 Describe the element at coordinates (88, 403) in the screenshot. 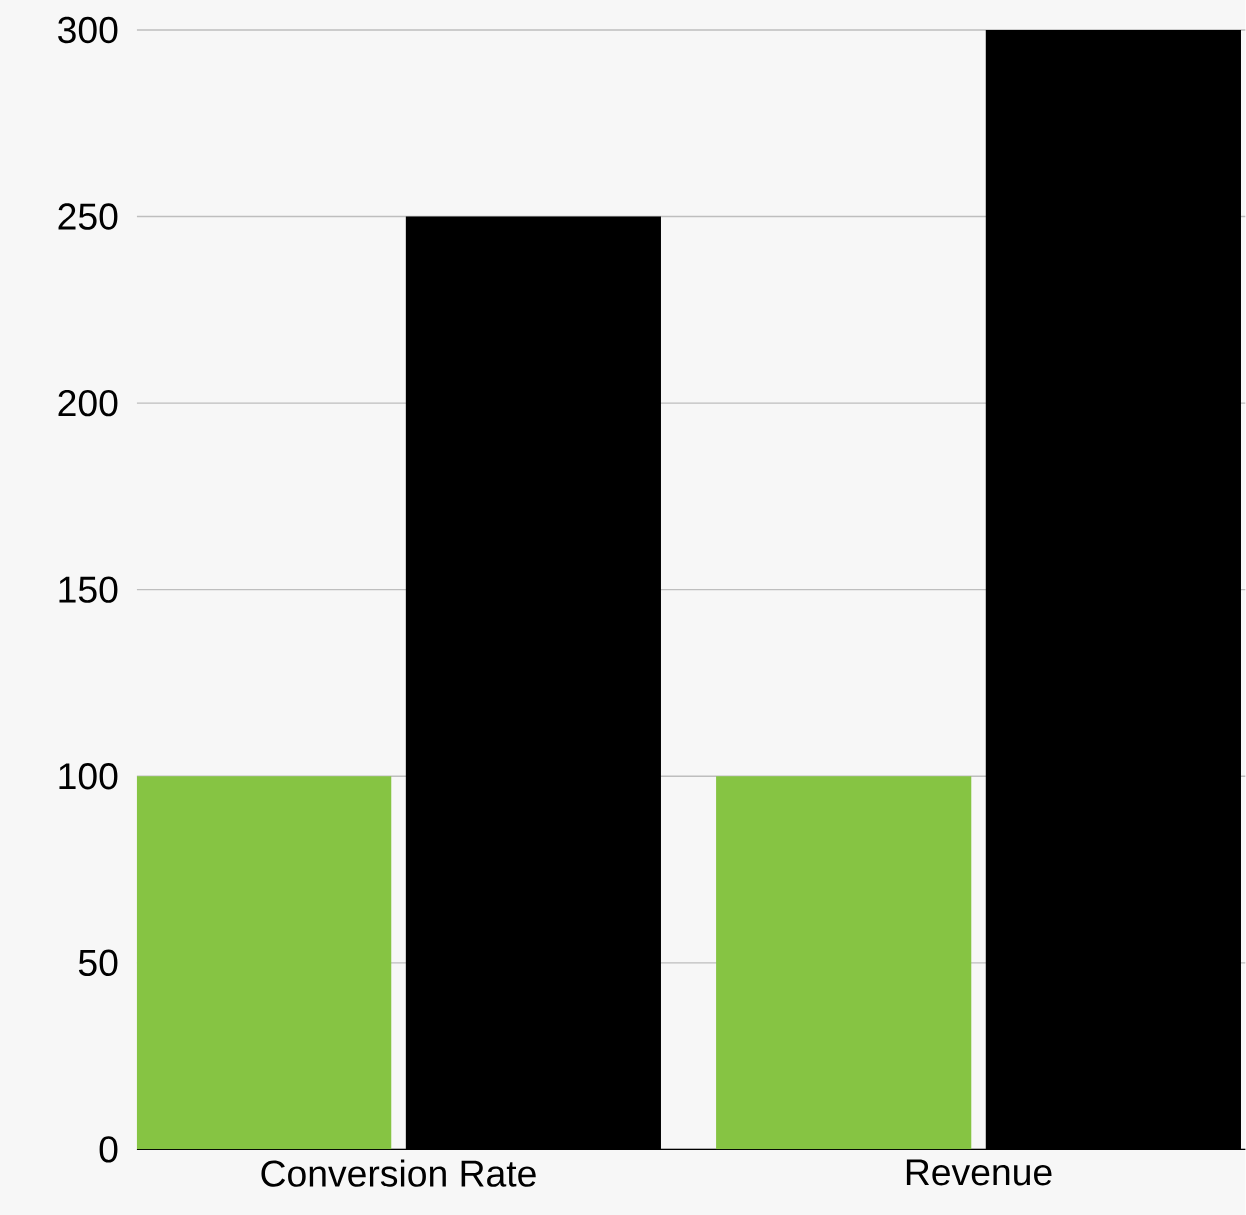

I see `y-tick-label: 200` at that location.